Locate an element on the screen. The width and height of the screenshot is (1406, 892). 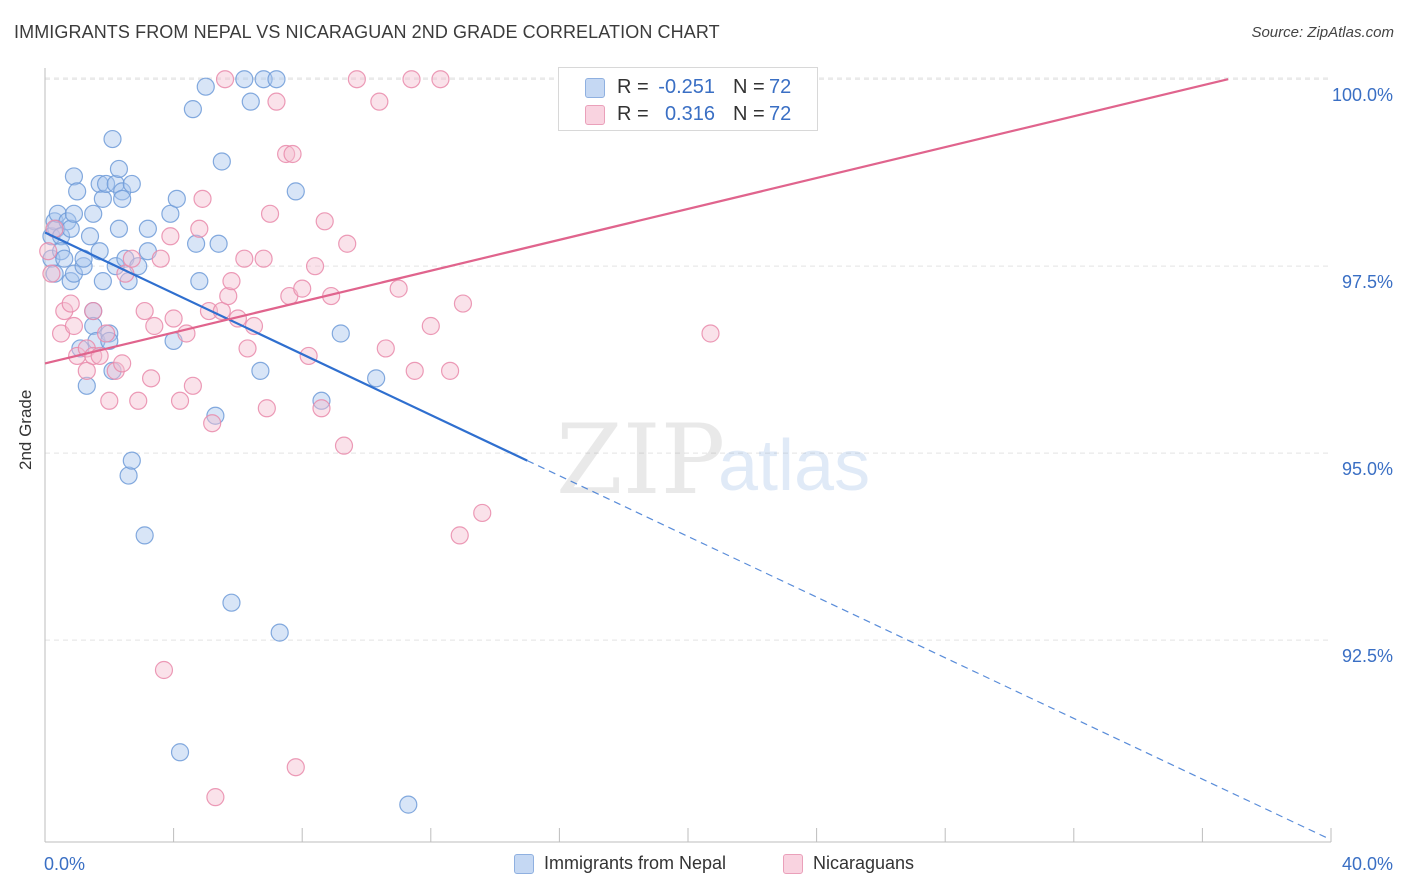
bottom-legend-nicaraguans: Nicaraguans is located at coordinates (863, 864).